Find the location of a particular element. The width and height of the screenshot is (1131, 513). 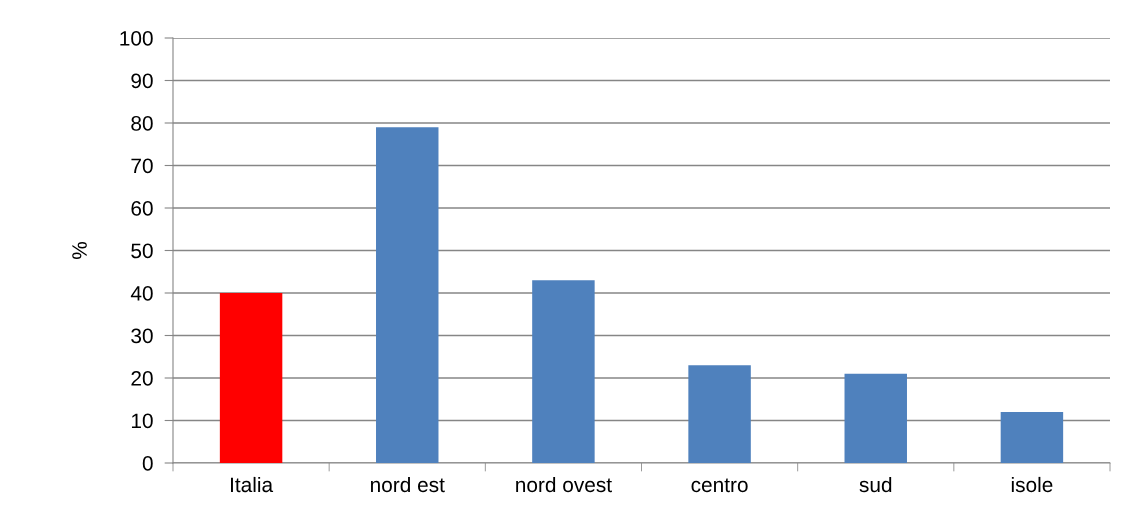

y-tick-label: 90 is located at coordinates (142, 81).